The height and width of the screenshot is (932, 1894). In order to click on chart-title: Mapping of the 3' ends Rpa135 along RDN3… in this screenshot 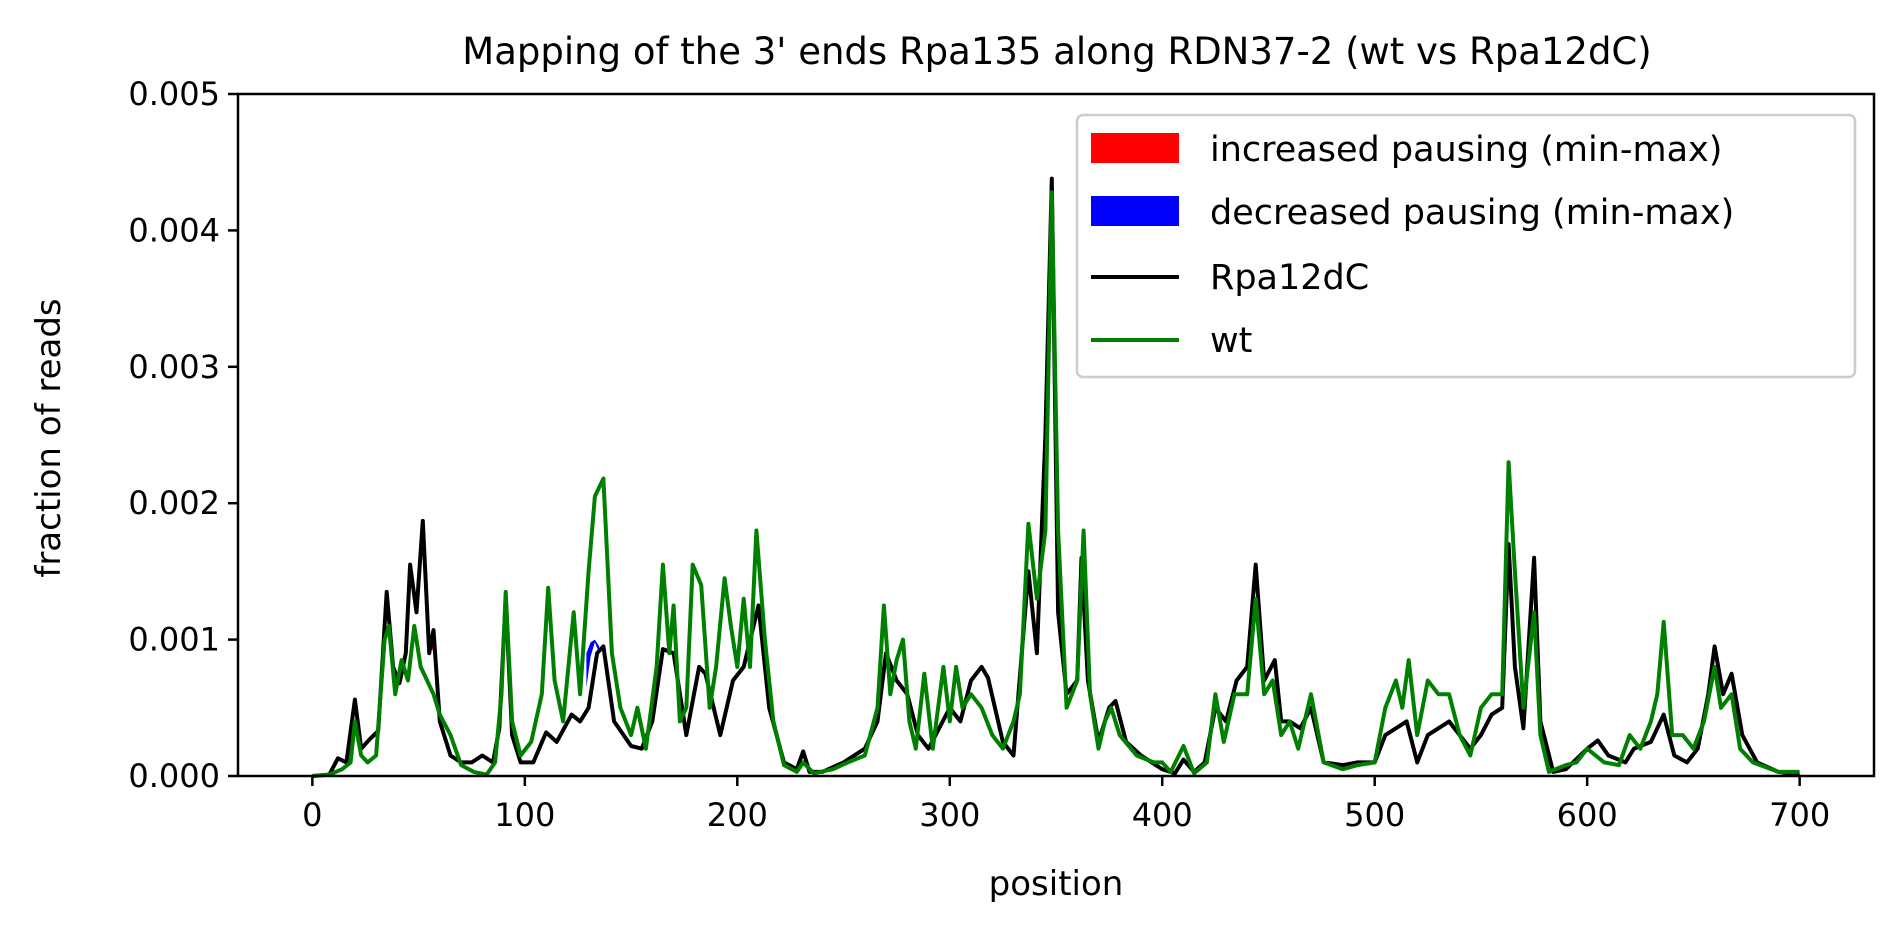, I will do `click(1056, 51)`.